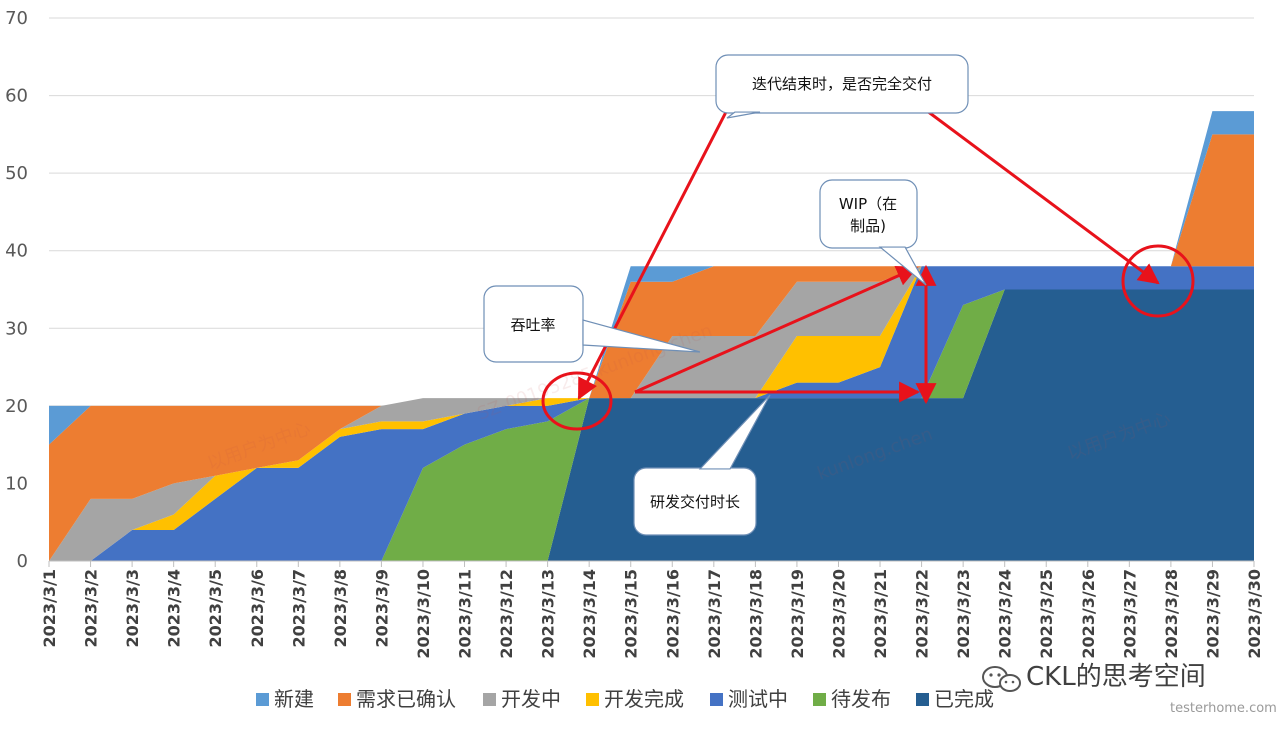  I want to click on x-tick-label: 2023/3/14, so click(589, 614).